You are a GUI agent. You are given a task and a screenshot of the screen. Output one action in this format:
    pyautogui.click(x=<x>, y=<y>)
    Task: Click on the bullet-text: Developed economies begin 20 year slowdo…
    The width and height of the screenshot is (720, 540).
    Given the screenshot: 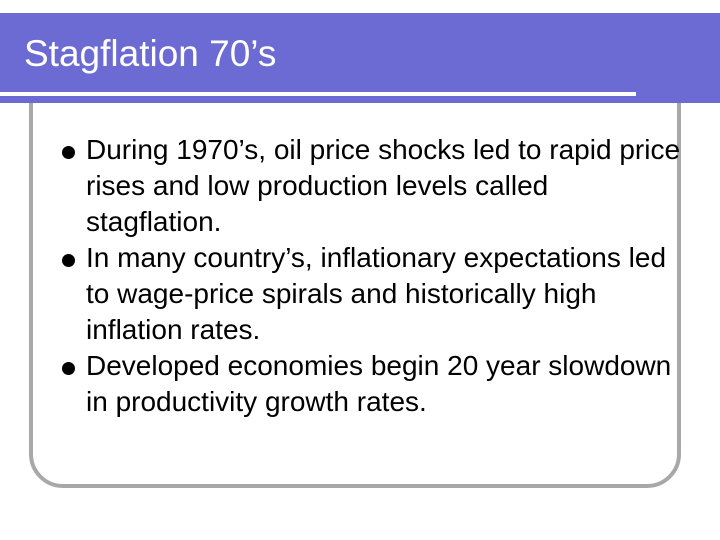 What is the action you would take?
    pyautogui.click(x=379, y=383)
    